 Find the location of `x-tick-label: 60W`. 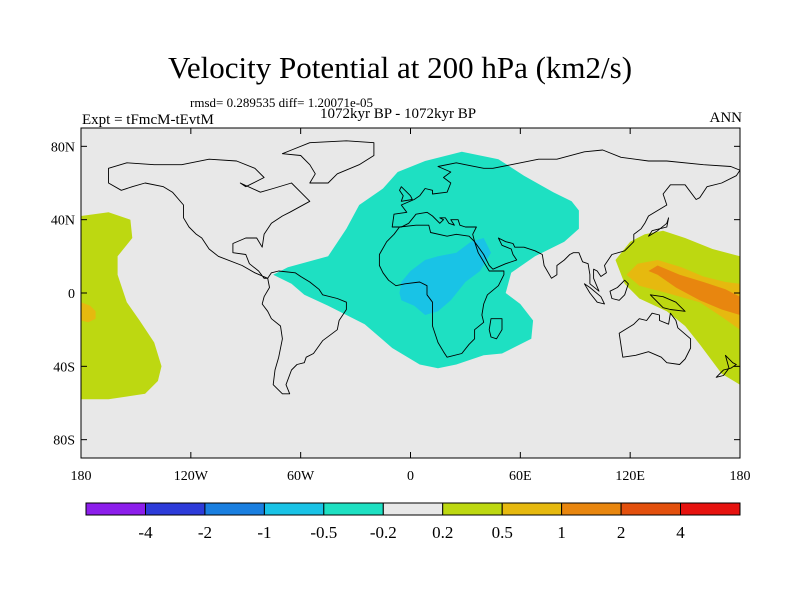

x-tick-label: 60W is located at coordinates (301, 476).